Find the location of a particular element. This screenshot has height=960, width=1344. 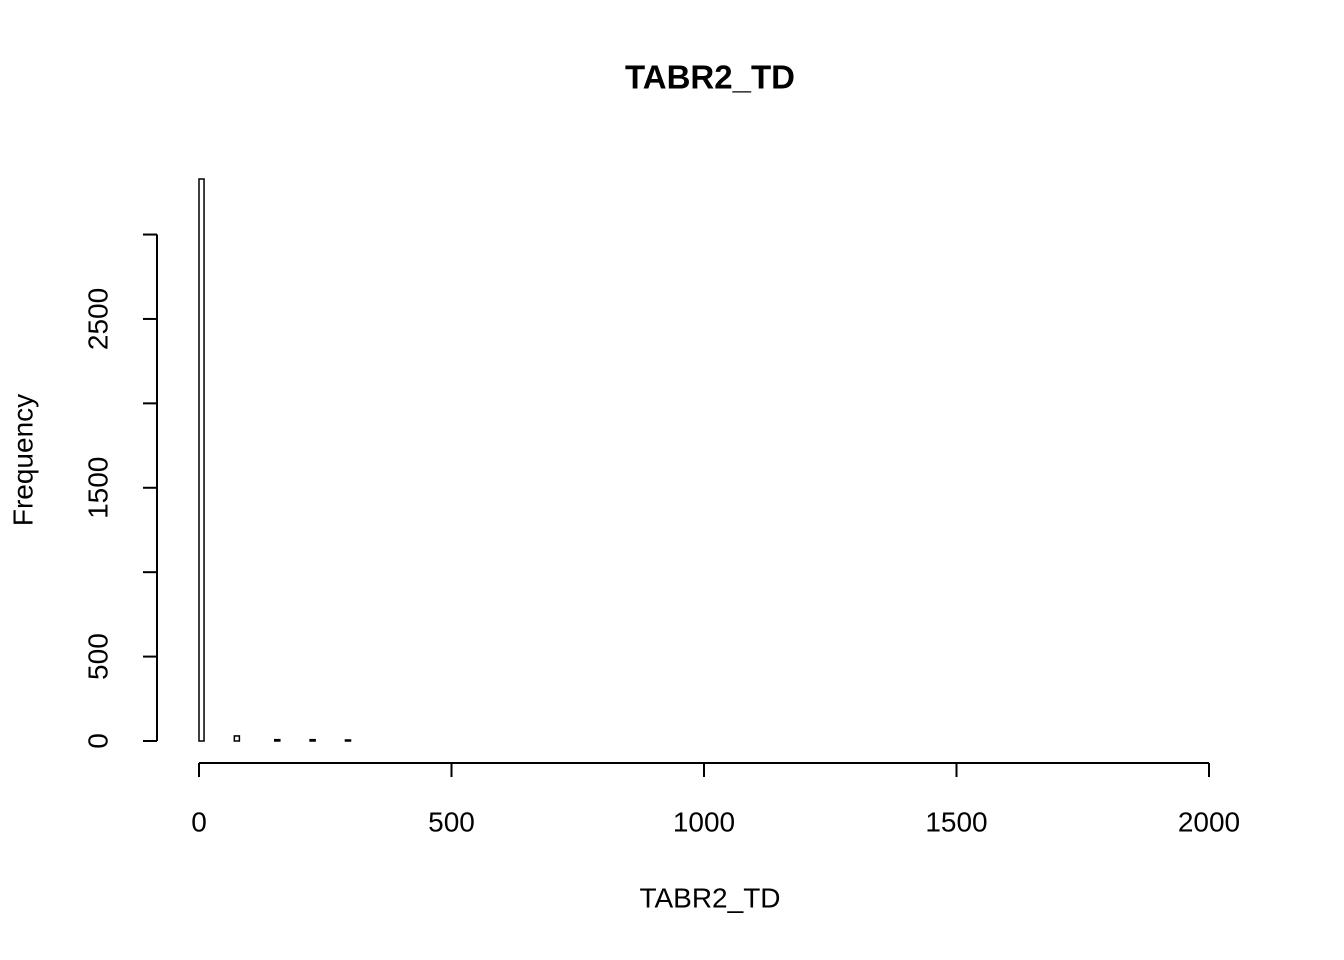

x-tick-label: 2000 is located at coordinates (1209, 821).